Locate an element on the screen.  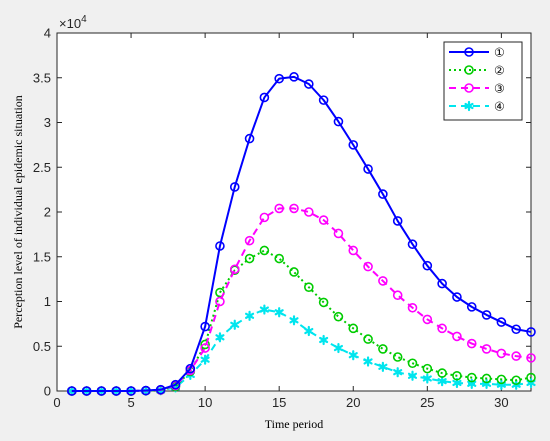
y-tick-label: 1 is located at coordinates (47, 301).